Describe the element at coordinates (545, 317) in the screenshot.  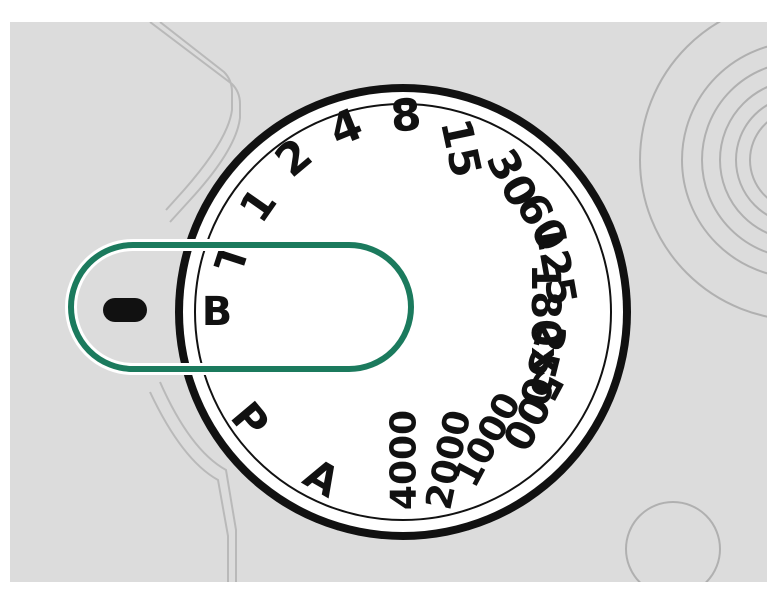
I see `dial-label-180x: 180x` at that location.